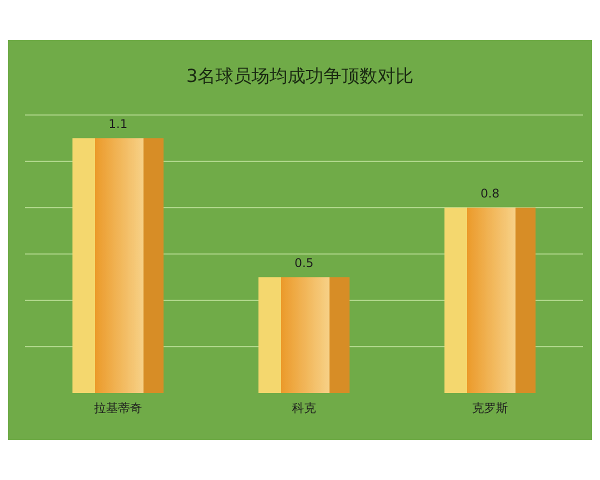 The height and width of the screenshot is (480, 600). What do you see at coordinates (300, 76) in the screenshot?
I see `chart-title: 3名球员场均成功争顶数对比` at bounding box center [300, 76].